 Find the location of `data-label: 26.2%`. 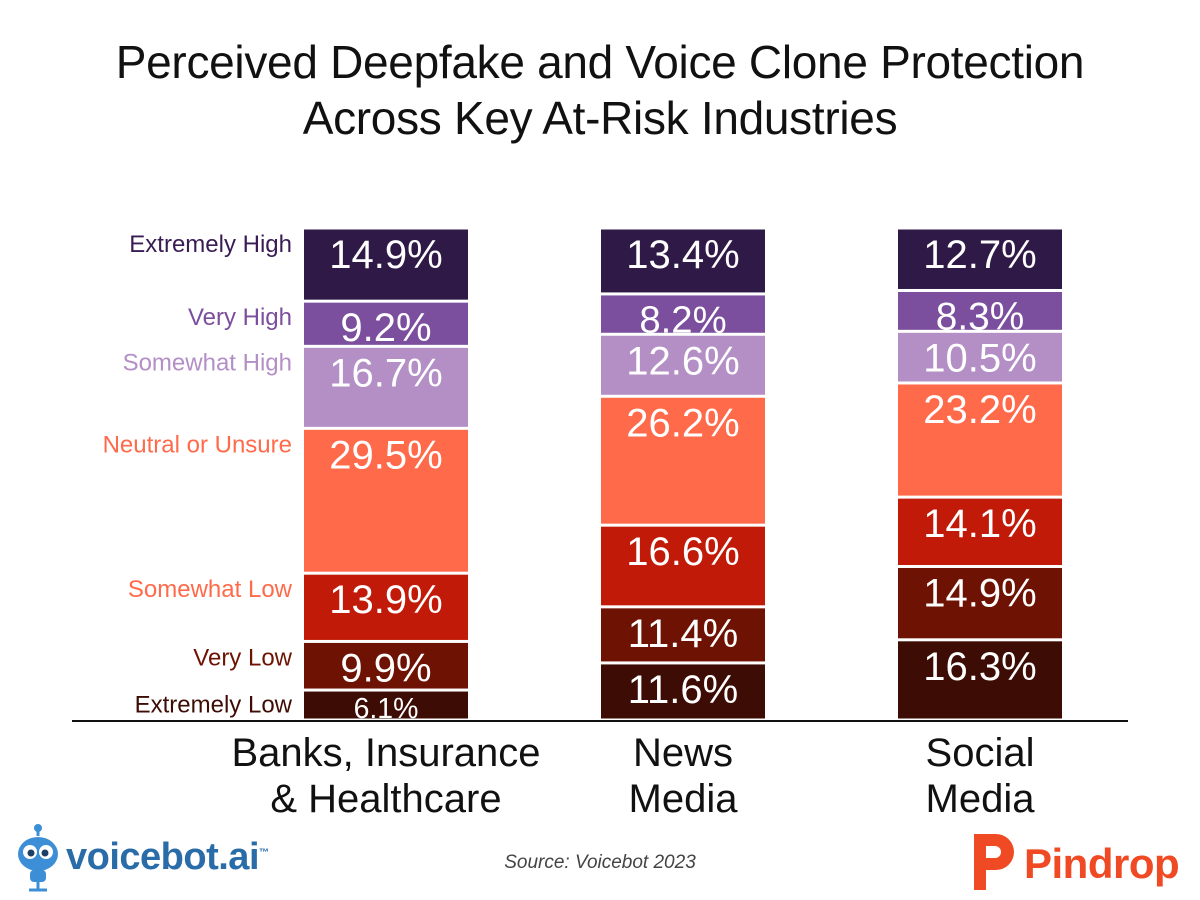

data-label: 26.2% is located at coordinates (682, 423).